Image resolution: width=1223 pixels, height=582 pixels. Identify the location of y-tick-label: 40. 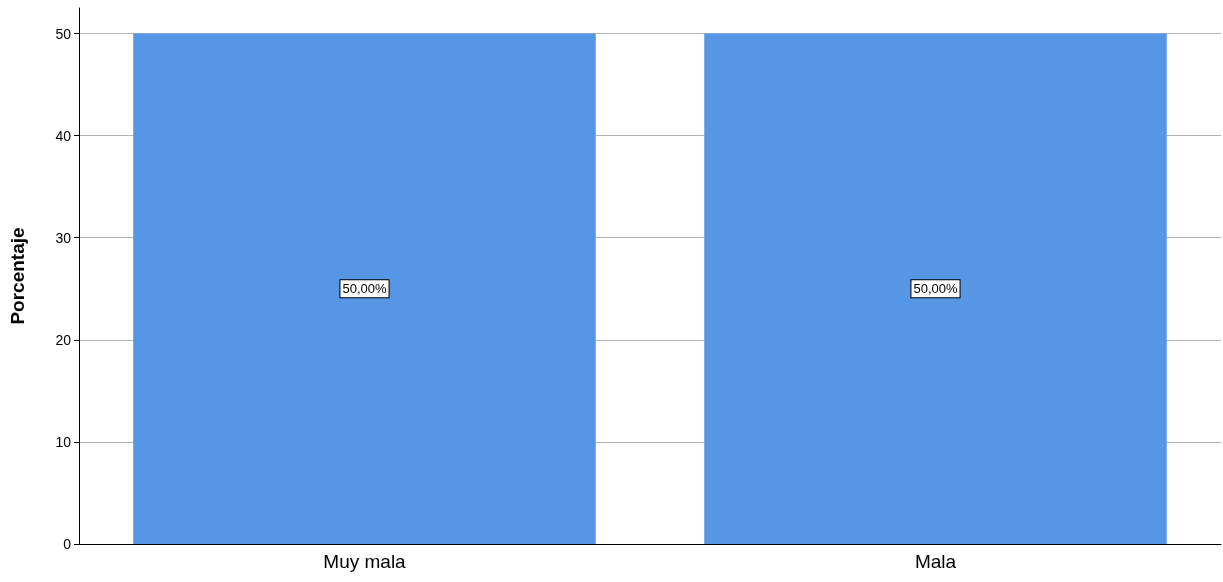
(63, 135).